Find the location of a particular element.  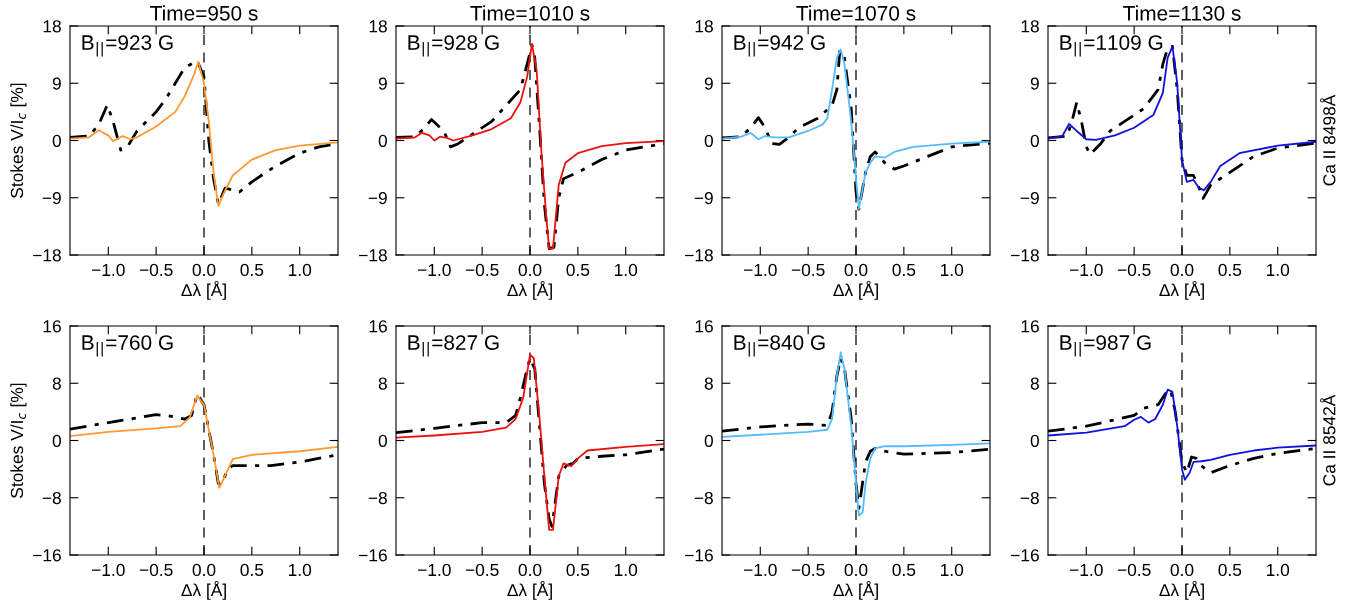

annotation: B$_{||}$=1109 G is located at coordinates (1111, 46).